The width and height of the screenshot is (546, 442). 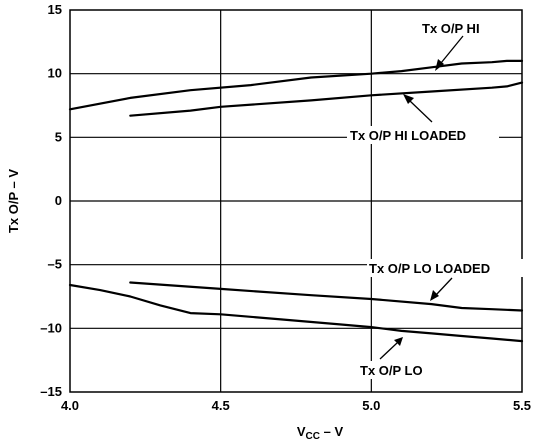 I want to click on annotation-hi-loaded: Tx O/P HI LOADED, so click(x=408, y=135).